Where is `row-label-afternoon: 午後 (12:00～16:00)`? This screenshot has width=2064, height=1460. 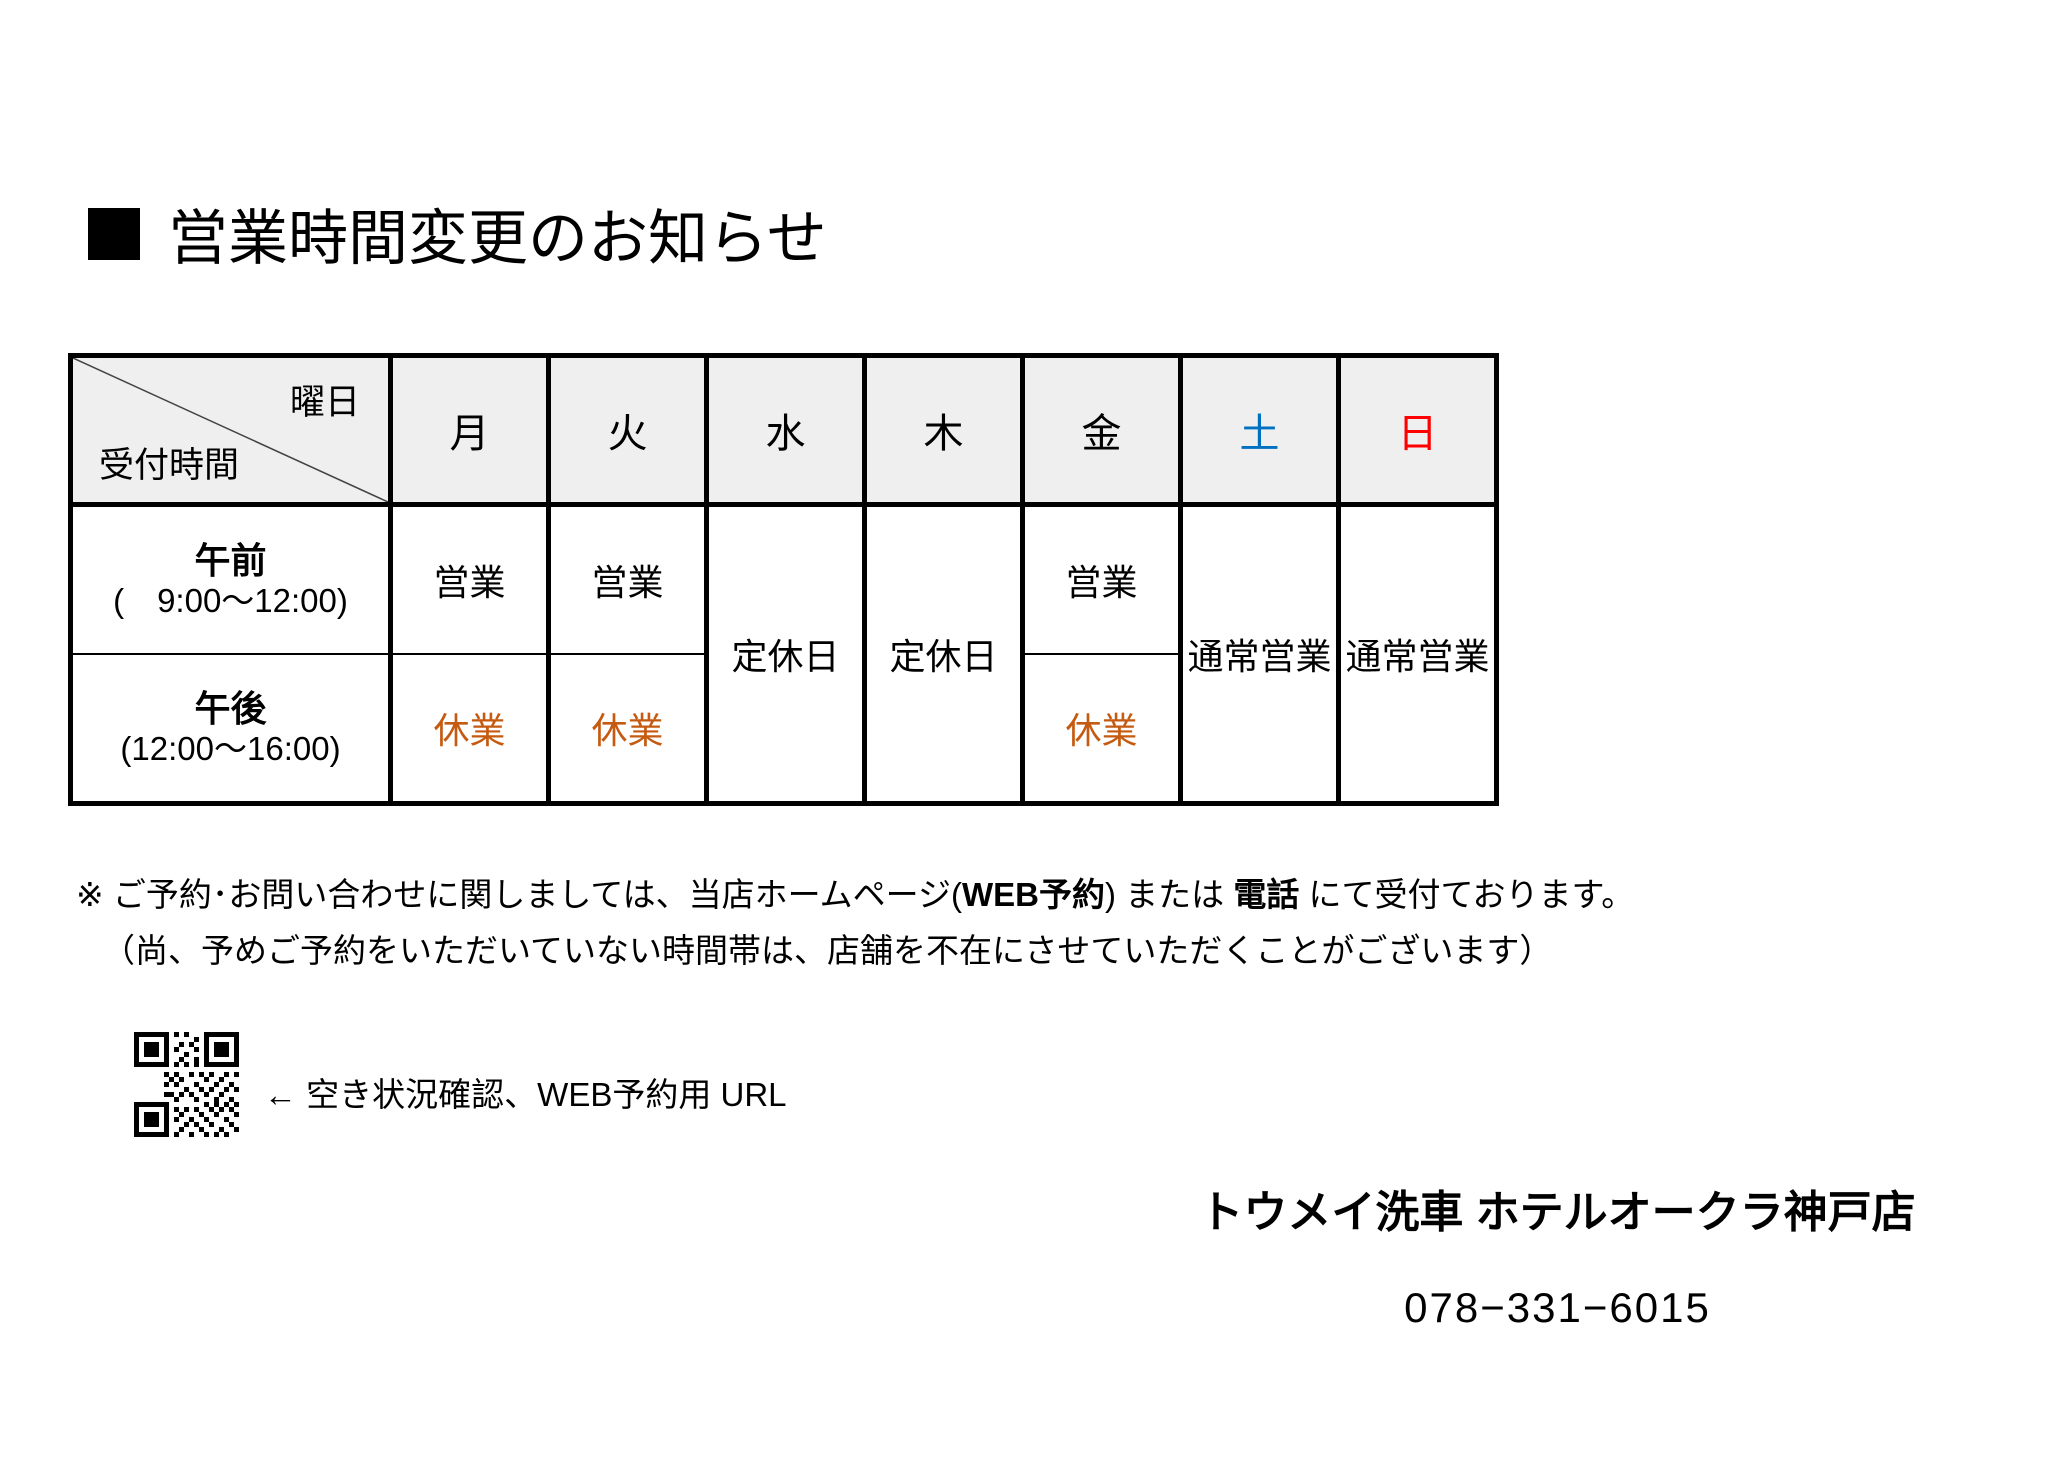
row-label-afternoon: 午後 (12:00～16:00) is located at coordinates (230, 729).